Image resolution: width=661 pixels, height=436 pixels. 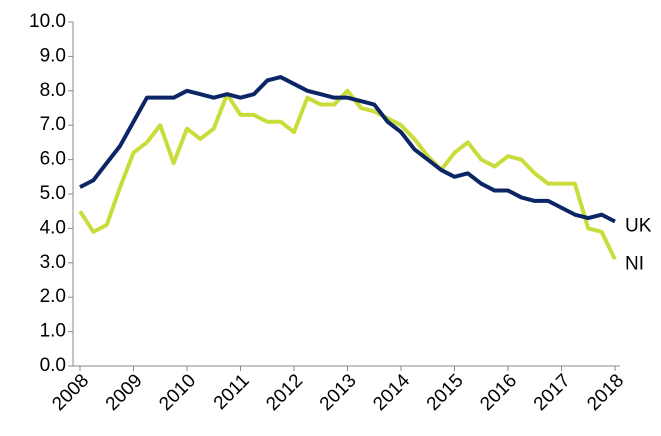 What do you see at coordinates (498, 392) in the screenshot?
I see `x-tick-label: 2016` at bounding box center [498, 392].